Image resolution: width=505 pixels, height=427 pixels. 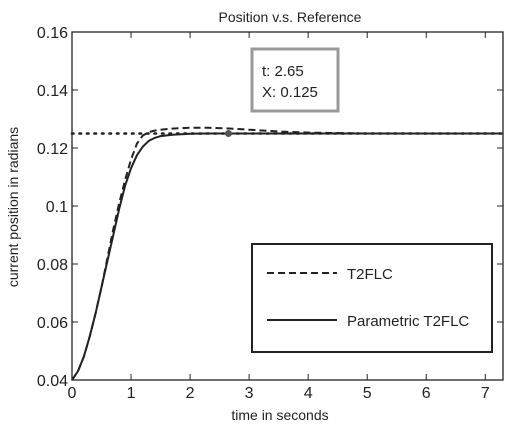 I want to click on y-tick-label: 0.08, so click(x=52, y=265).